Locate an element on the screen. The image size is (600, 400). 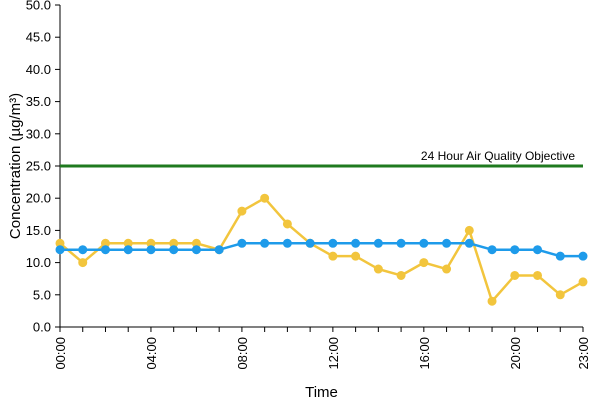
y-tick-label: 45.0 is located at coordinates (38, 37).